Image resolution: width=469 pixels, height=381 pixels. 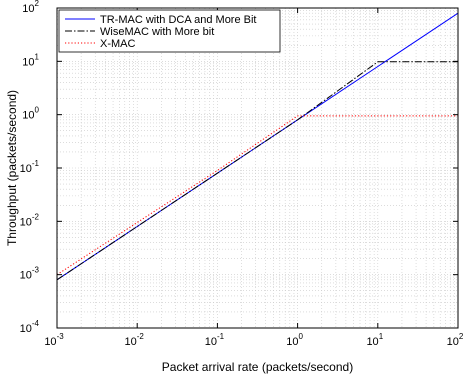 What do you see at coordinates (30, 167) in the screenshot?
I see `y-tick-label: 10⁻¹` at bounding box center [30, 167].